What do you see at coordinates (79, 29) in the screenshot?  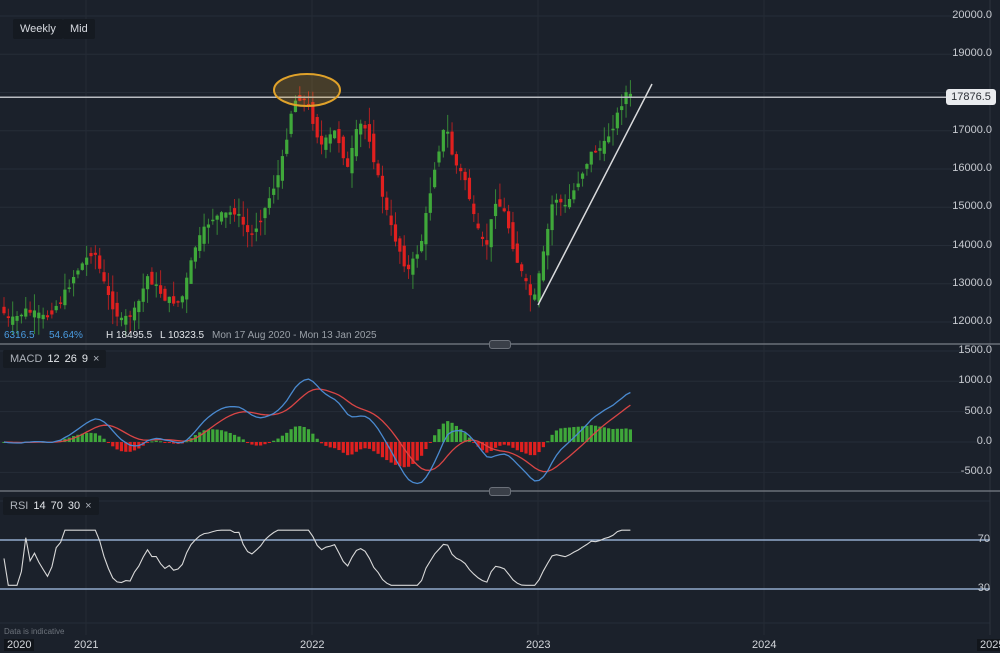 I see `price-type-selector: Mid` at bounding box center [79, 29].